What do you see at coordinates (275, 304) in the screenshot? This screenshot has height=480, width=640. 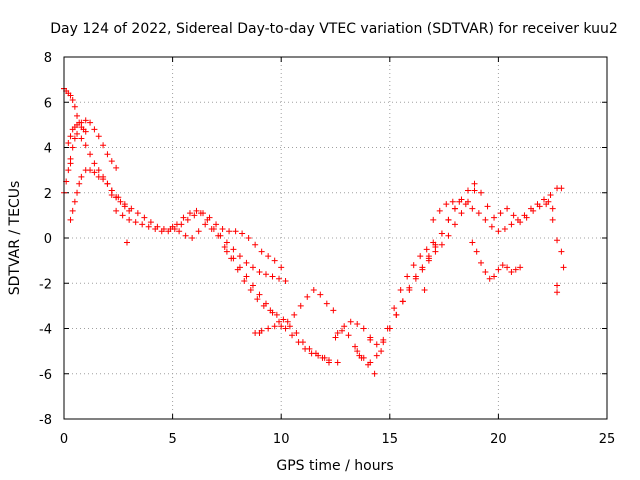 I see `series-arc8` at bounding box center [275, 304].